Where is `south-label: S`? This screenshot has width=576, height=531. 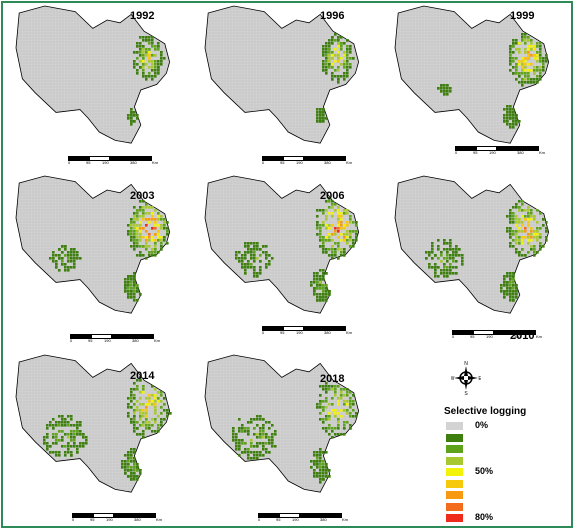
south-label: S is located at coordinates (466, 393).